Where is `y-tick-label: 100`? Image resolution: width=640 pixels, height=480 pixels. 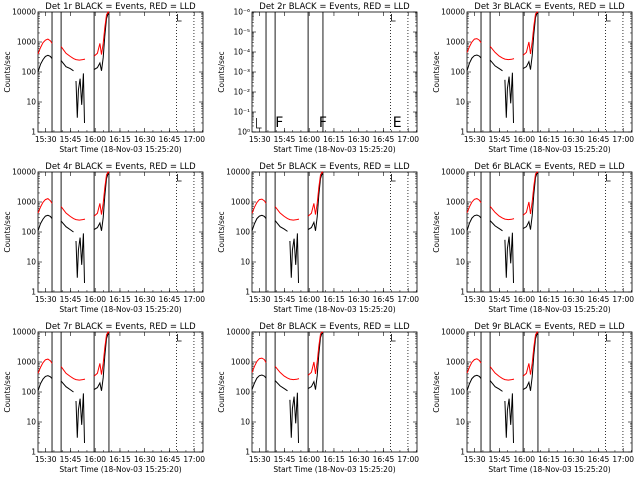 y-tick-label: 100 is located at coordinates (458, 392).